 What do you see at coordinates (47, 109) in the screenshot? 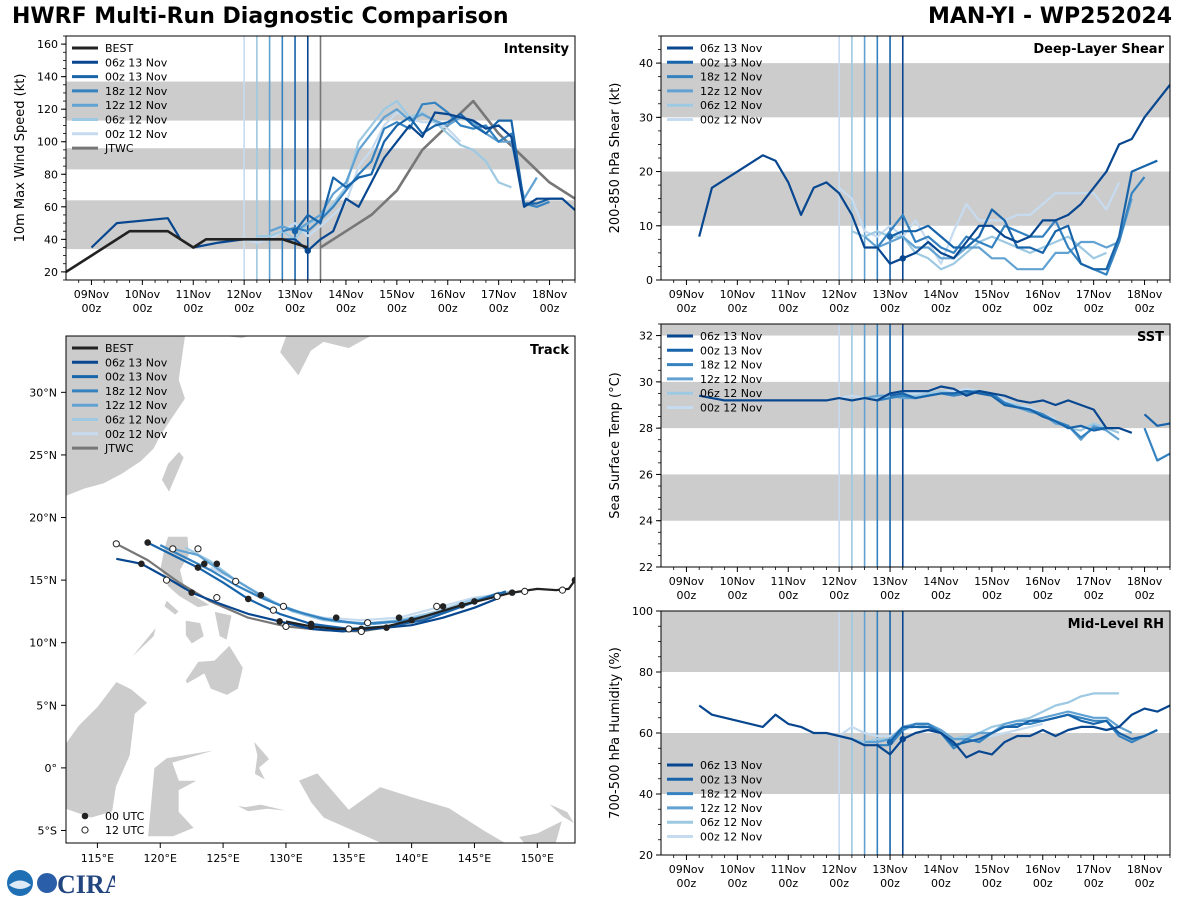
I see `intensity-ytick-label: 120` at bounding box center [47, 109].